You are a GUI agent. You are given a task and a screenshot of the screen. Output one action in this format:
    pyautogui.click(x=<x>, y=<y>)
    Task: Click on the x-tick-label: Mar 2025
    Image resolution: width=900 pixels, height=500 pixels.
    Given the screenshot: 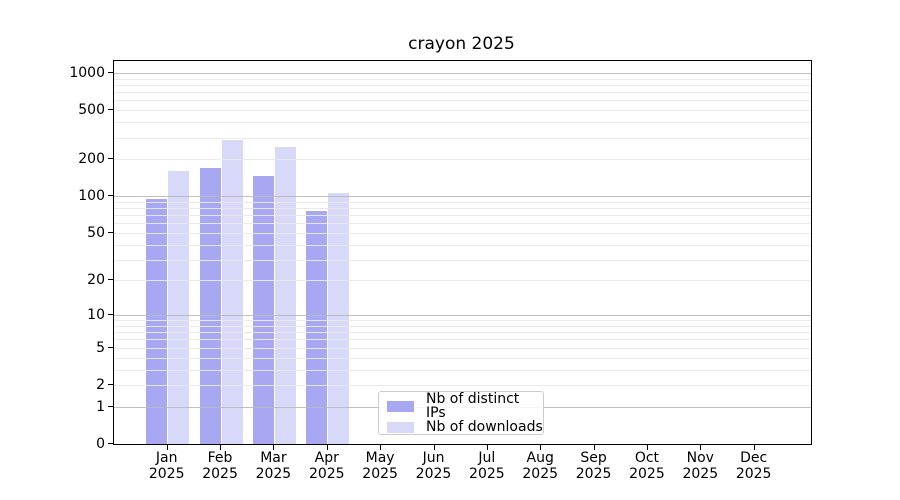 What is the action you would take?
    pyautogui.click(x=273, y=466)
    